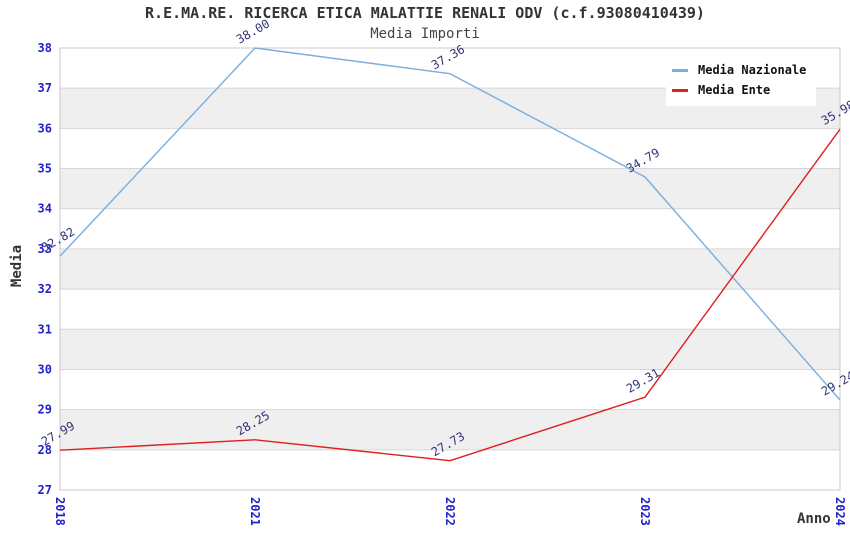  Describe the element at coordinates (448, 57) in the screenshot. I see `data-label: 37.36` at that location.